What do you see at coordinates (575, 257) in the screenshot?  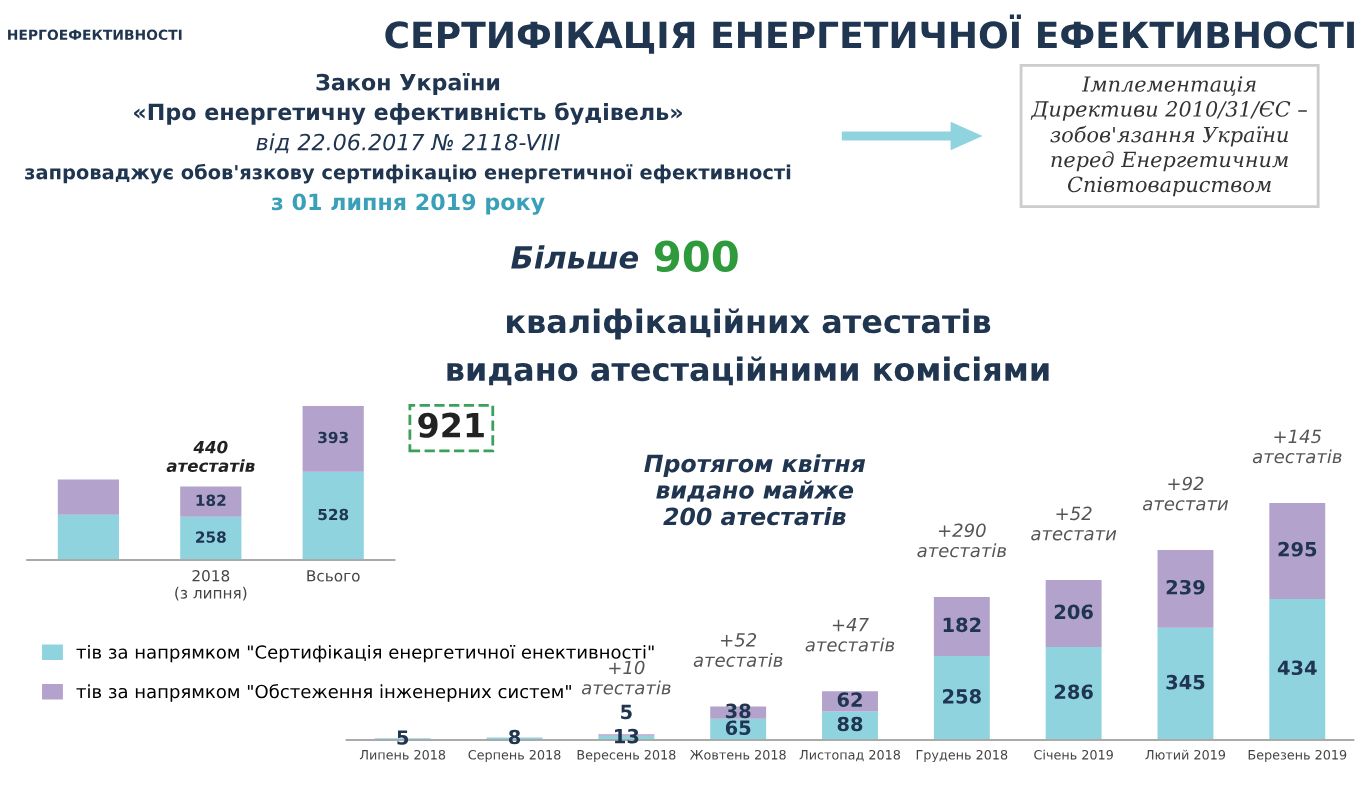 I see `text: Більше` at bounding box center [575, 257].